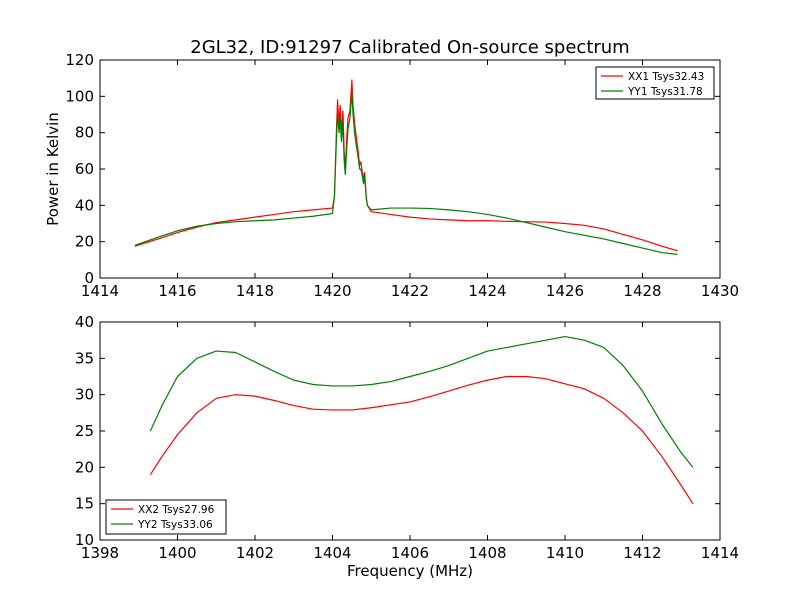 This screenshot has height=600, width=800. I want to click on legend: XX1 Tsys32.43 YY1 Tsys31.78, so click(655, 83).